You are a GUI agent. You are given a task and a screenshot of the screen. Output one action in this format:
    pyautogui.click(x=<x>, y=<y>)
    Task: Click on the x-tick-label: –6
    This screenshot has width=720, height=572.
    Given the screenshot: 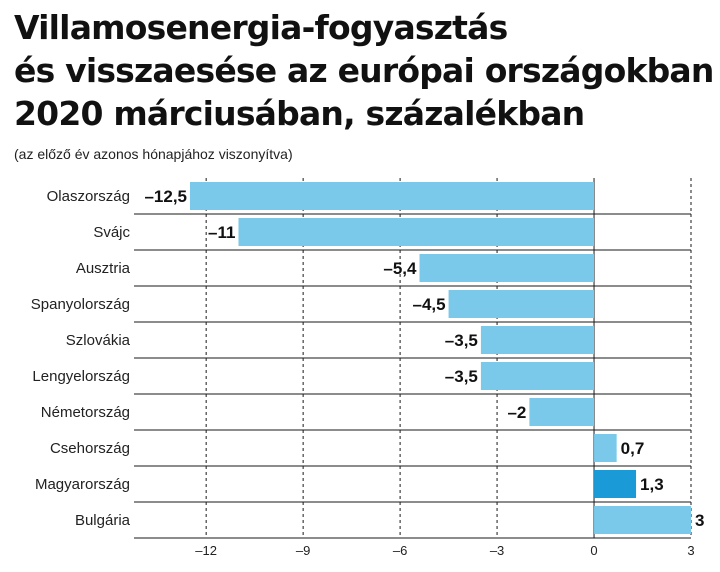 What is the action you would take?
    pyautogui.click(x=400, y=550)
    